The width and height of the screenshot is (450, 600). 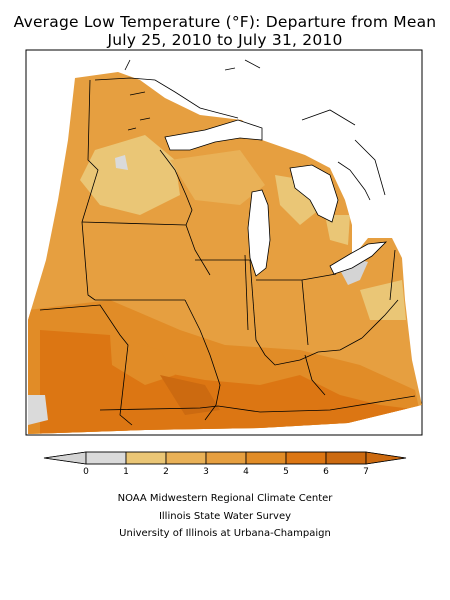 I want to click on legend-tick-label: 0, so click(x=86, y=472).